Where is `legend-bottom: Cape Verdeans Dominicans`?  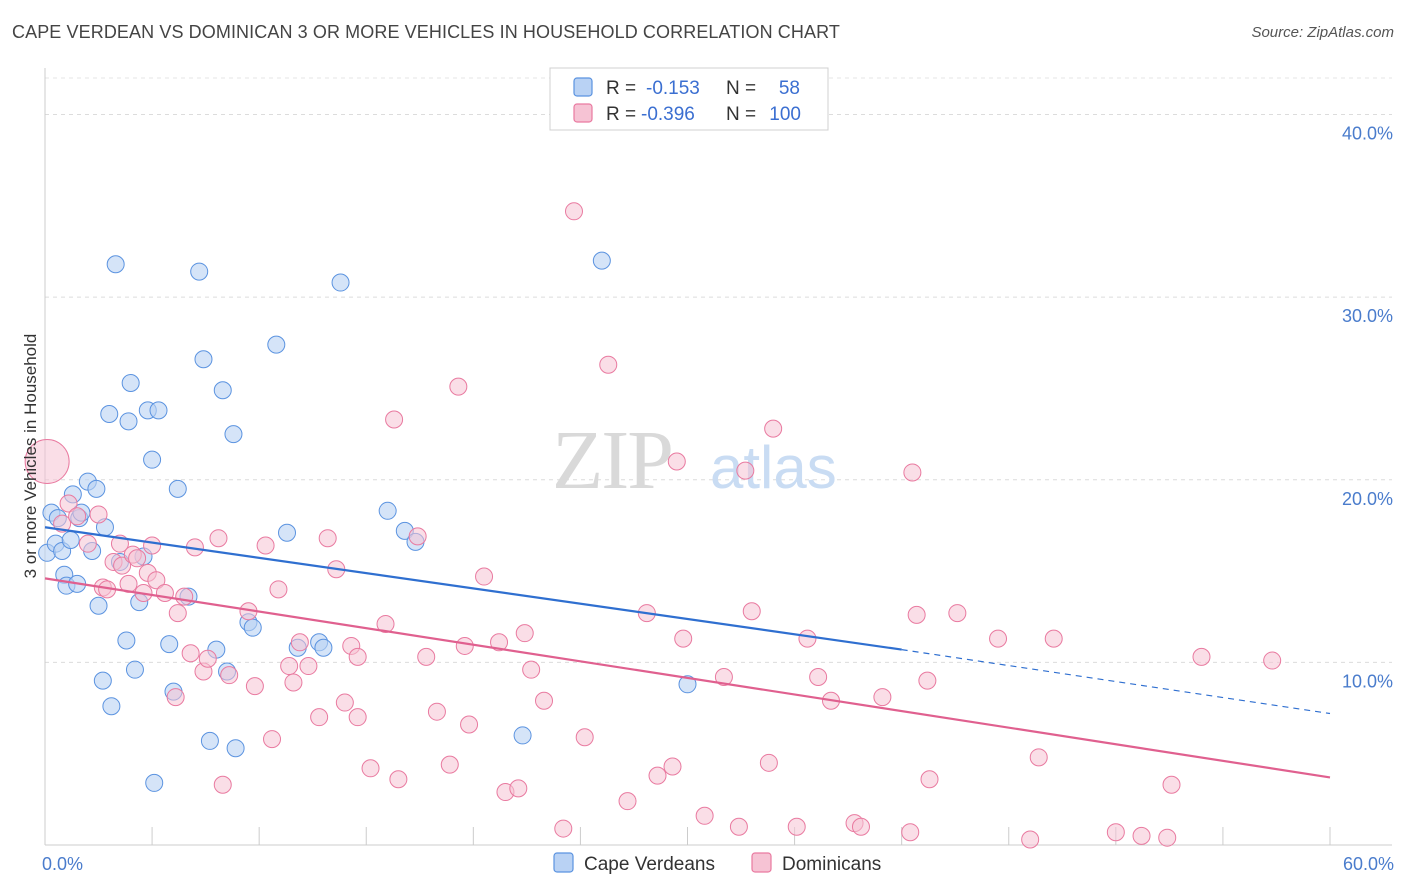
legend-bottom: Cape Verdeans Dominicans is located at coordinates (717, 863).